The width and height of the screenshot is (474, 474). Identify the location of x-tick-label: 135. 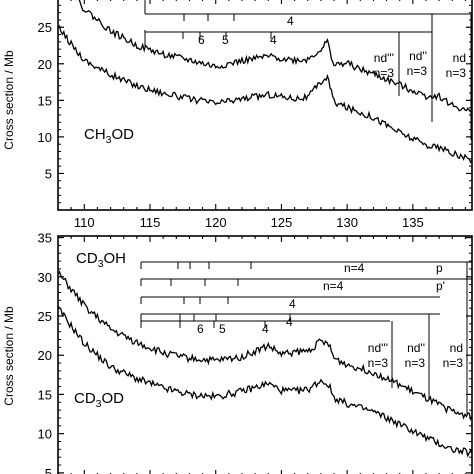
(413, 222).